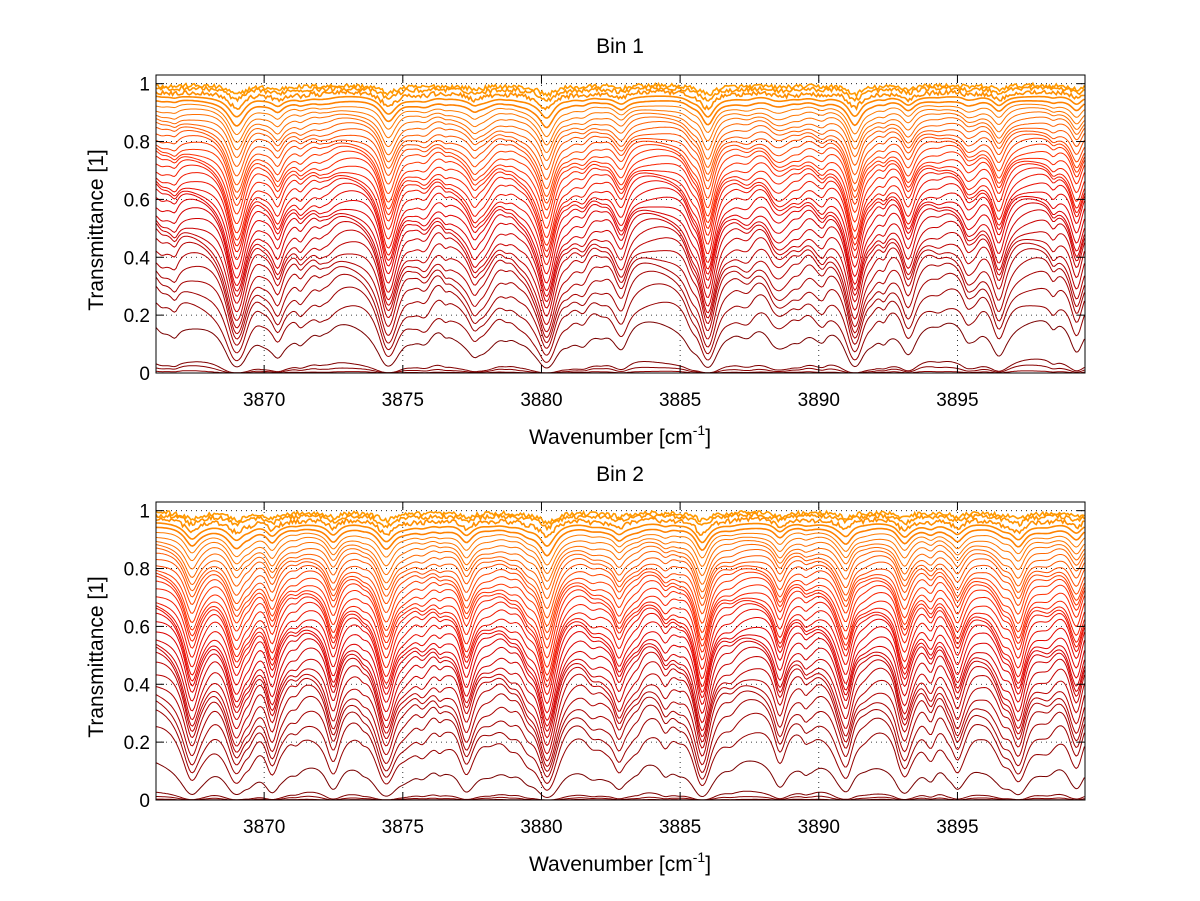  Describe the element at coordinates (620, 46) in the screenshot. I see `chart-title: Bin 1` at that location.